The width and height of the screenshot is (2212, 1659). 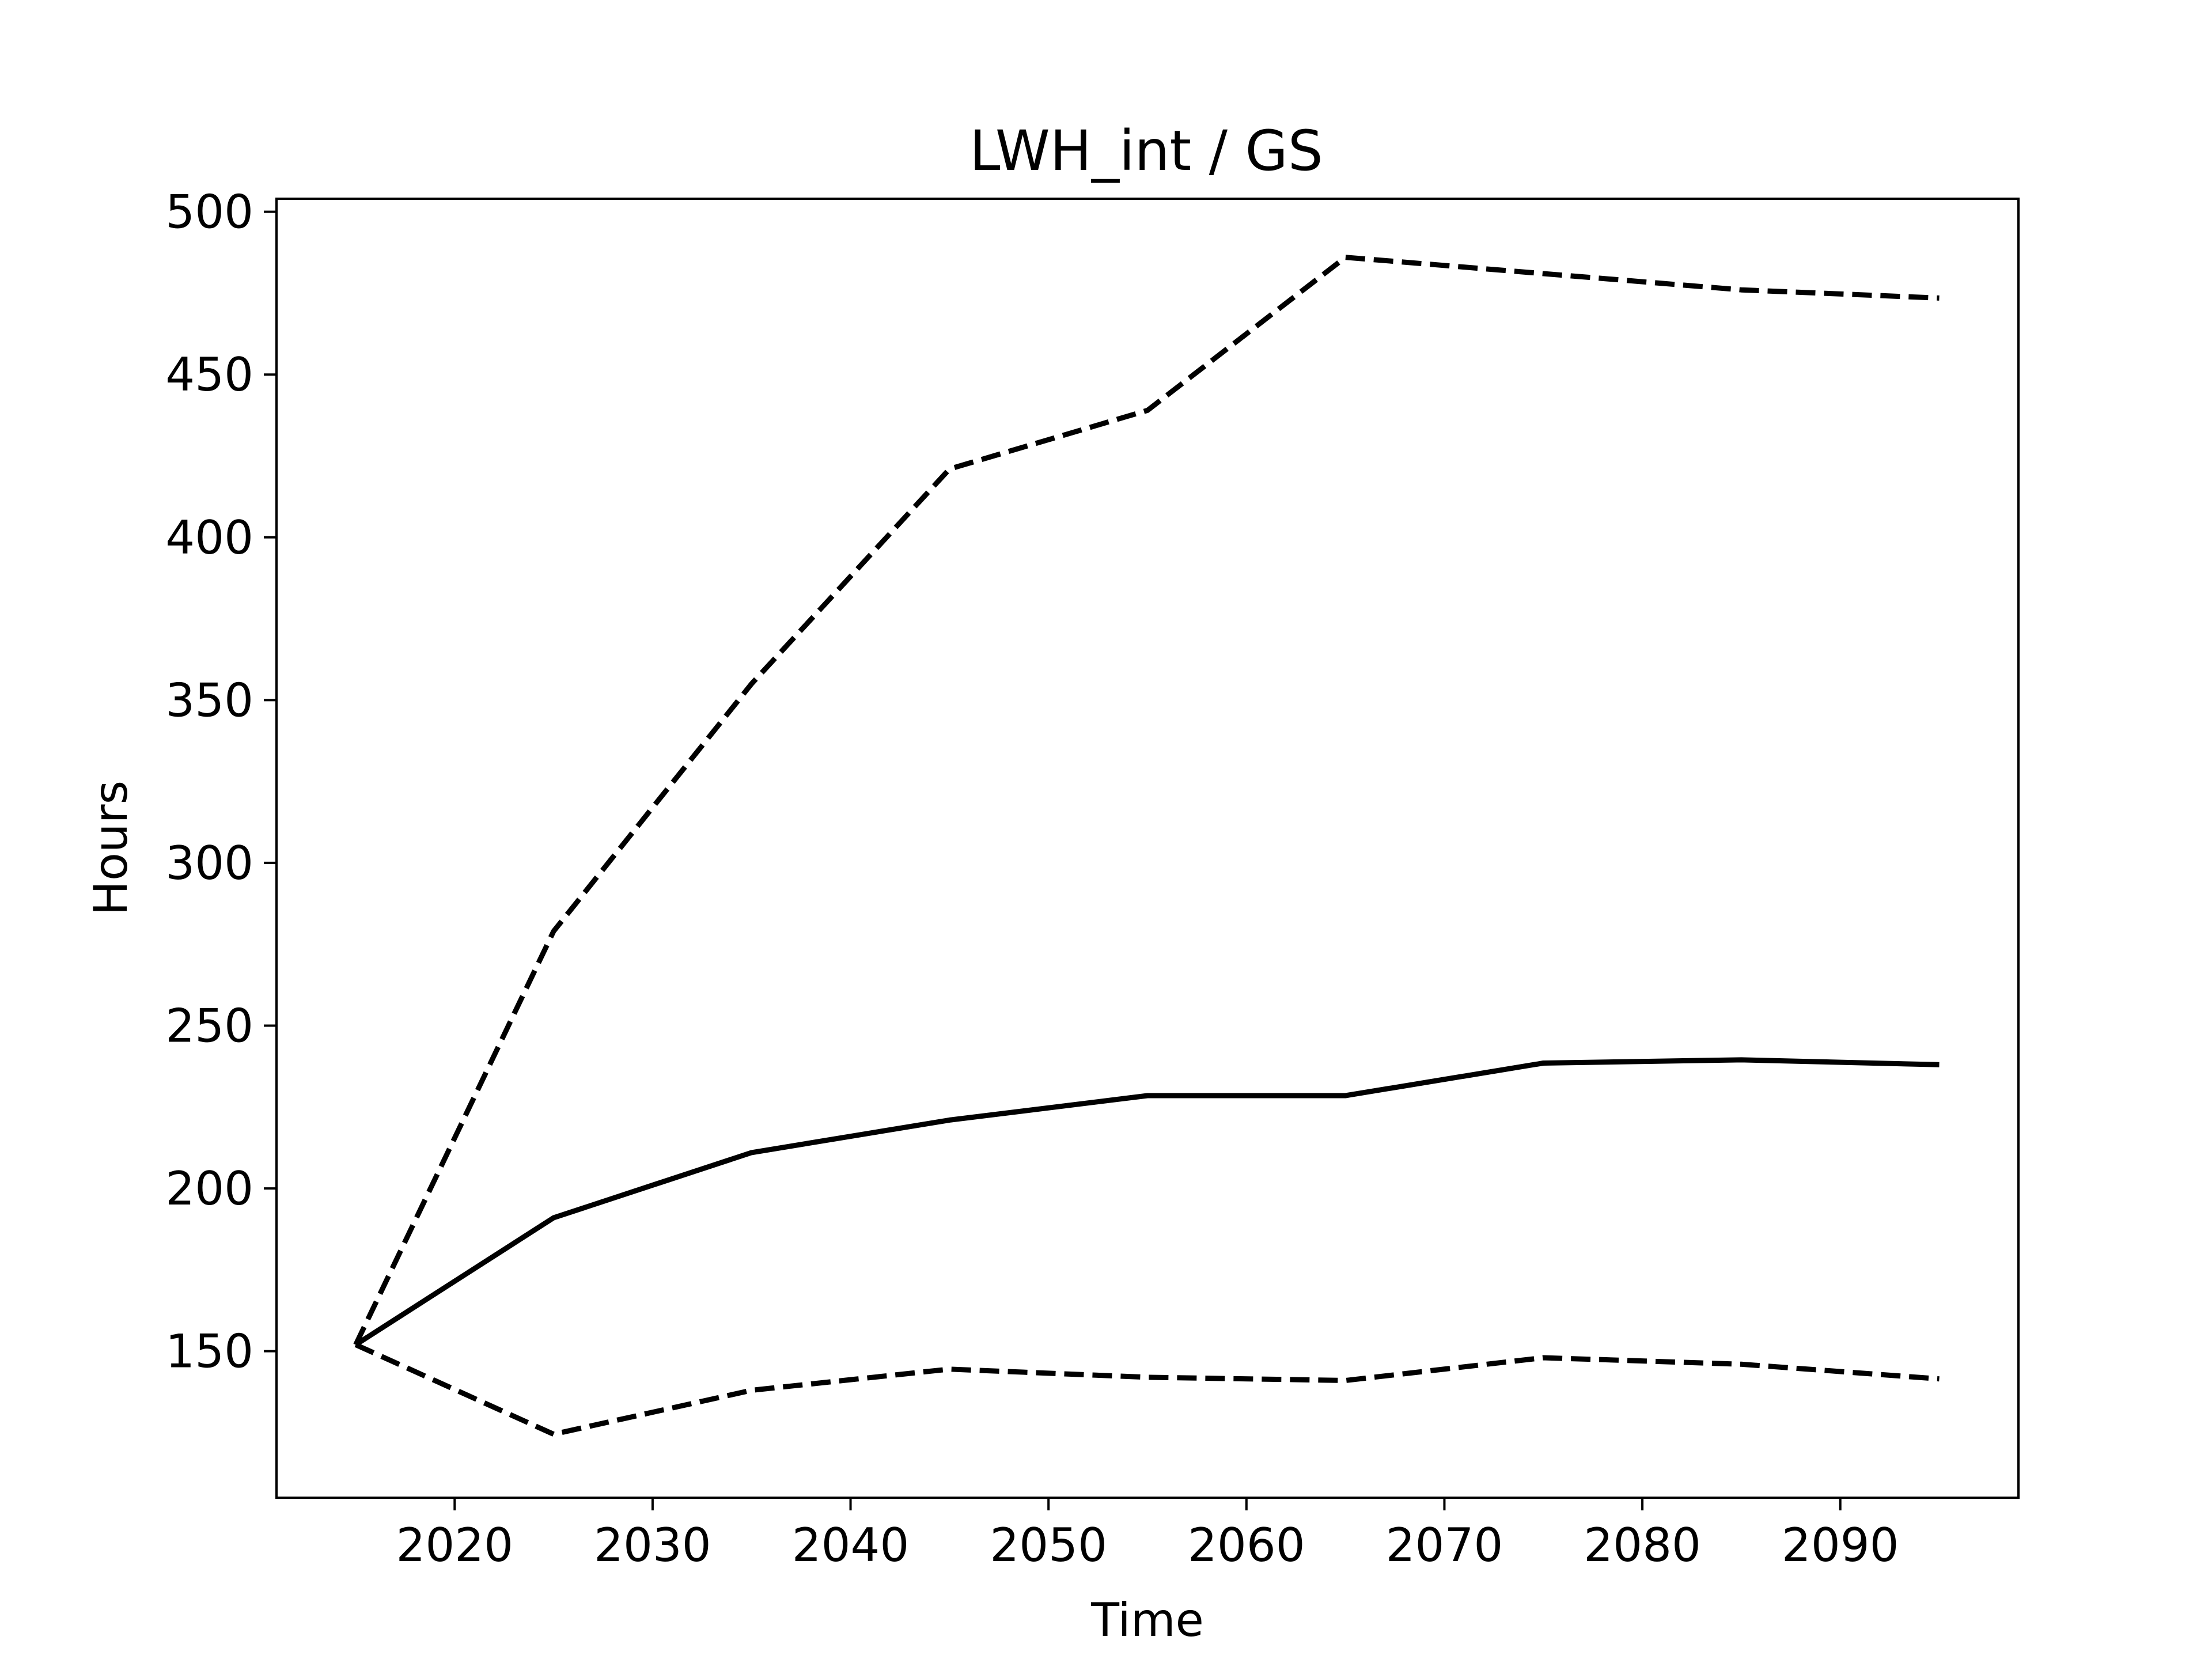 What do you see at coordinates (1147, 1535) in the screenshot?
I see `x-axis: 2020 2030 2040 2050 2060 2070 2080 2090` at bounding box center [1147, 1535].